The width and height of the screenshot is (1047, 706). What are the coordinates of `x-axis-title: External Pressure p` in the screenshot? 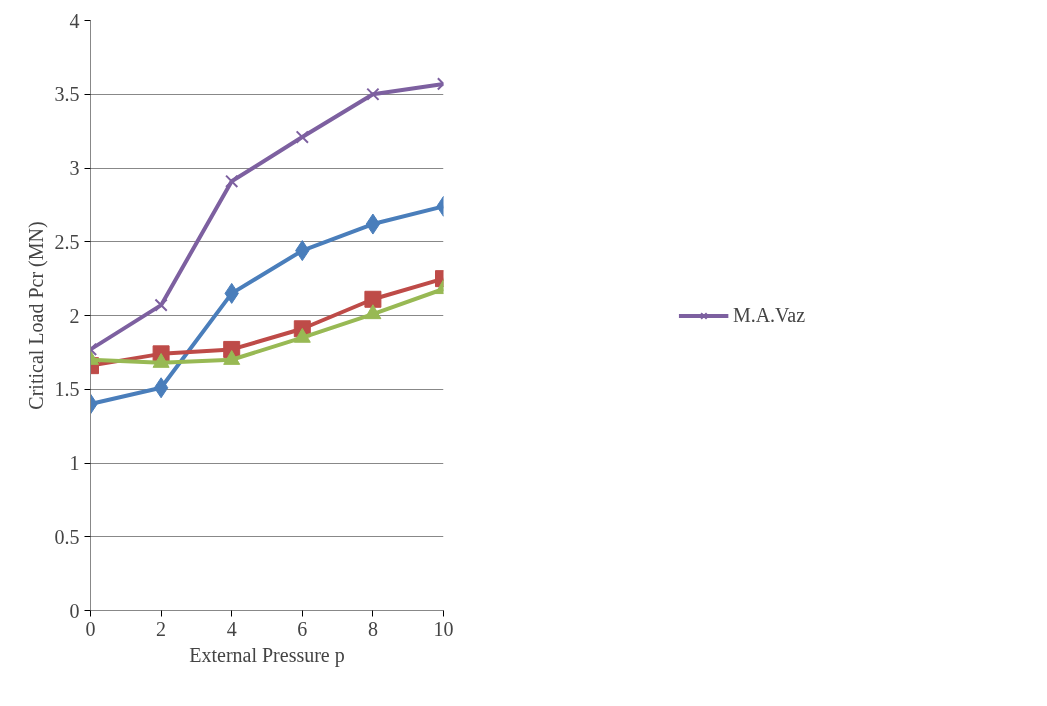 It's located at (267, 655).